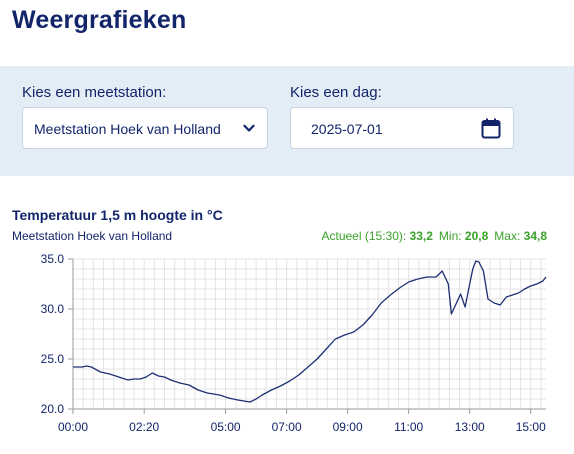 Image resolution: width=574 pixels, height=454 pixels. What do you see at coordinates (347, 129) in the screenshot?
I see `date-input-value: 2025-07-01` at bounding box center [347, 129].